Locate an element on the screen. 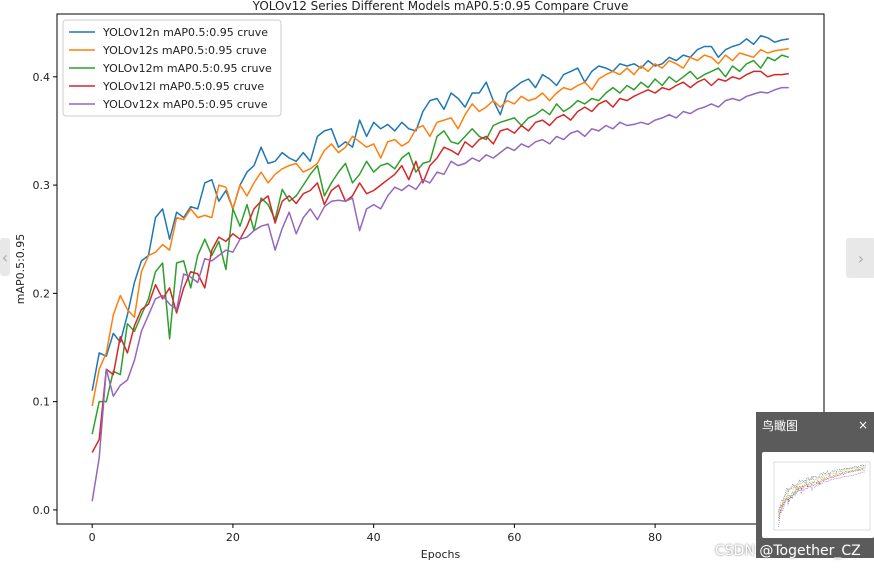 The width and height of the screenshot is (874, 568). legend-entry-1: YOLOv12s mAP0.5:0.95 cruve is located at coordinates (184, 50).